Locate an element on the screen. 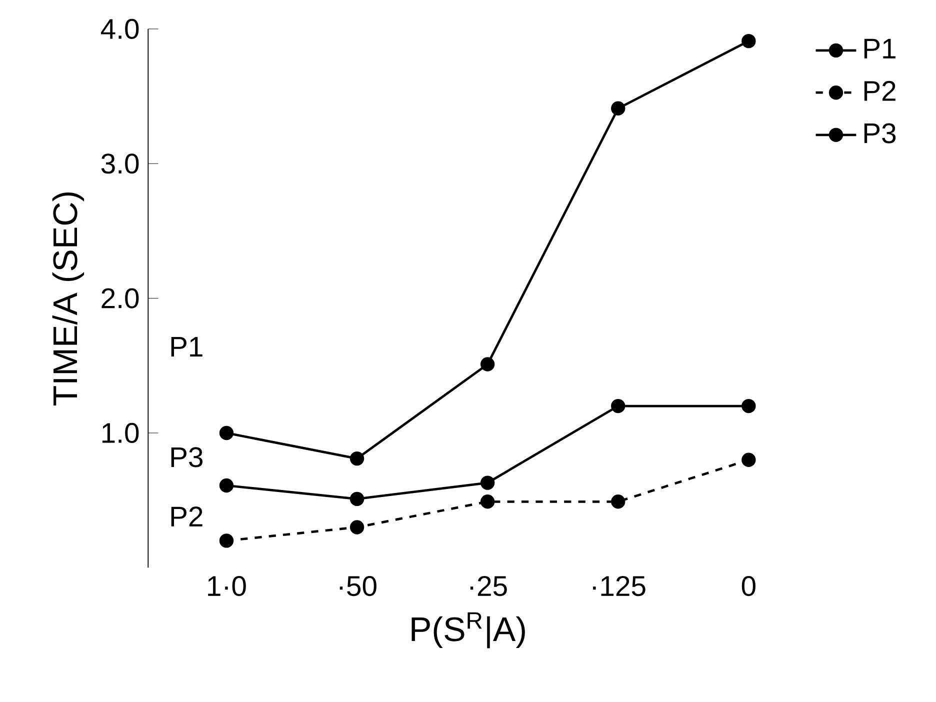  annotation: P2 is located at coordinates (186, 516).